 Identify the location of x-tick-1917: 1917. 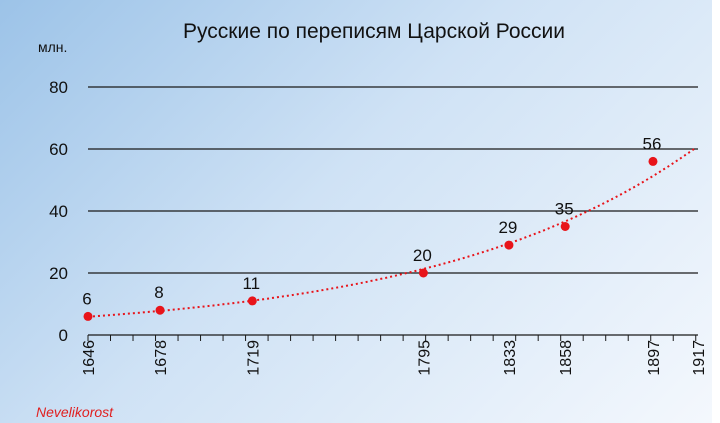
(699, 358).